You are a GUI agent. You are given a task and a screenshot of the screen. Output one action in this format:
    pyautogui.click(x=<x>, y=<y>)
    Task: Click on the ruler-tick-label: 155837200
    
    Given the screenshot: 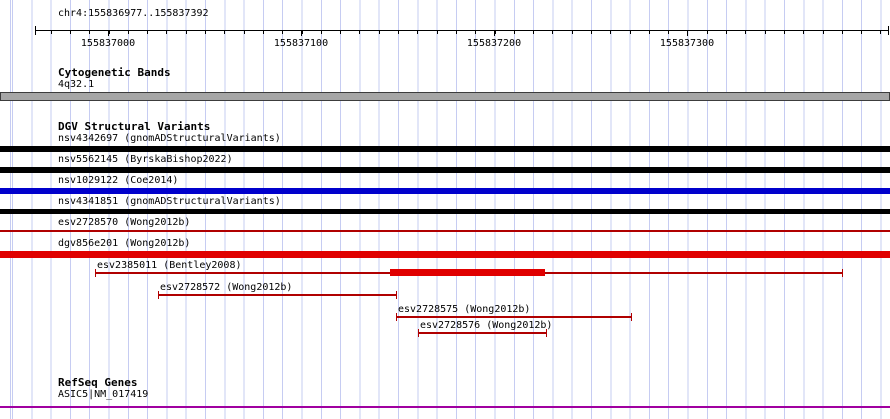 What is the action you would take?
    pyautogui.click(x=494, y=43)
    